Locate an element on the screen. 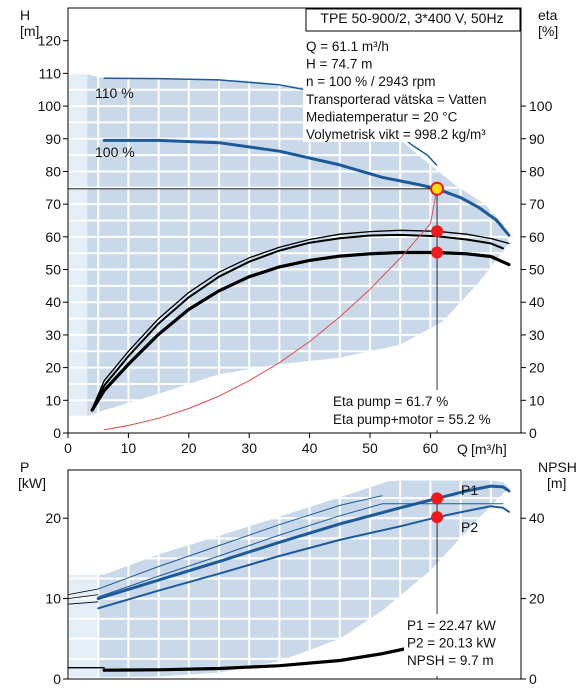 The image size is (585, 689). power-info-box is located at coordinates (461, 645).